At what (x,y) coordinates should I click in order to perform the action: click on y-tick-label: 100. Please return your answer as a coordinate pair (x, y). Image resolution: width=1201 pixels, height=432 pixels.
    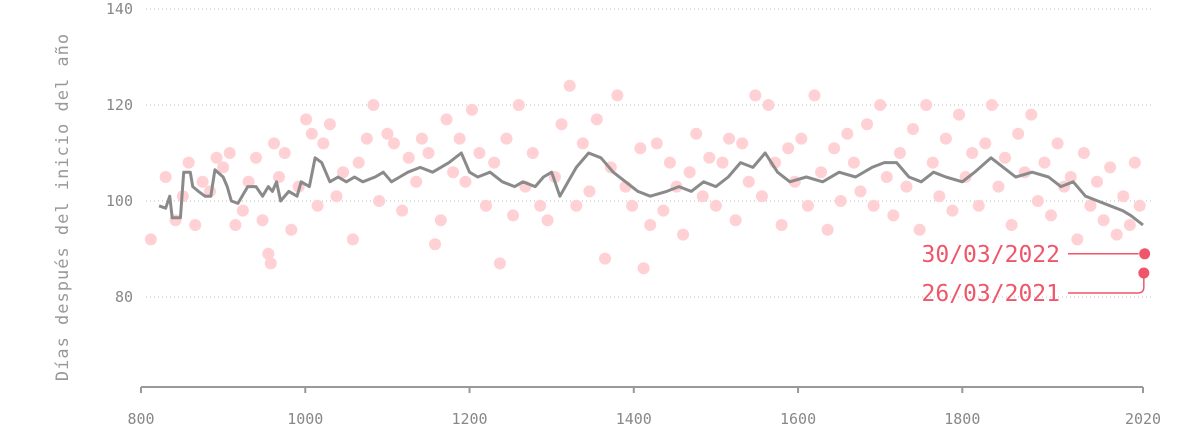
    Looking at the image, I should click on (119, 201).